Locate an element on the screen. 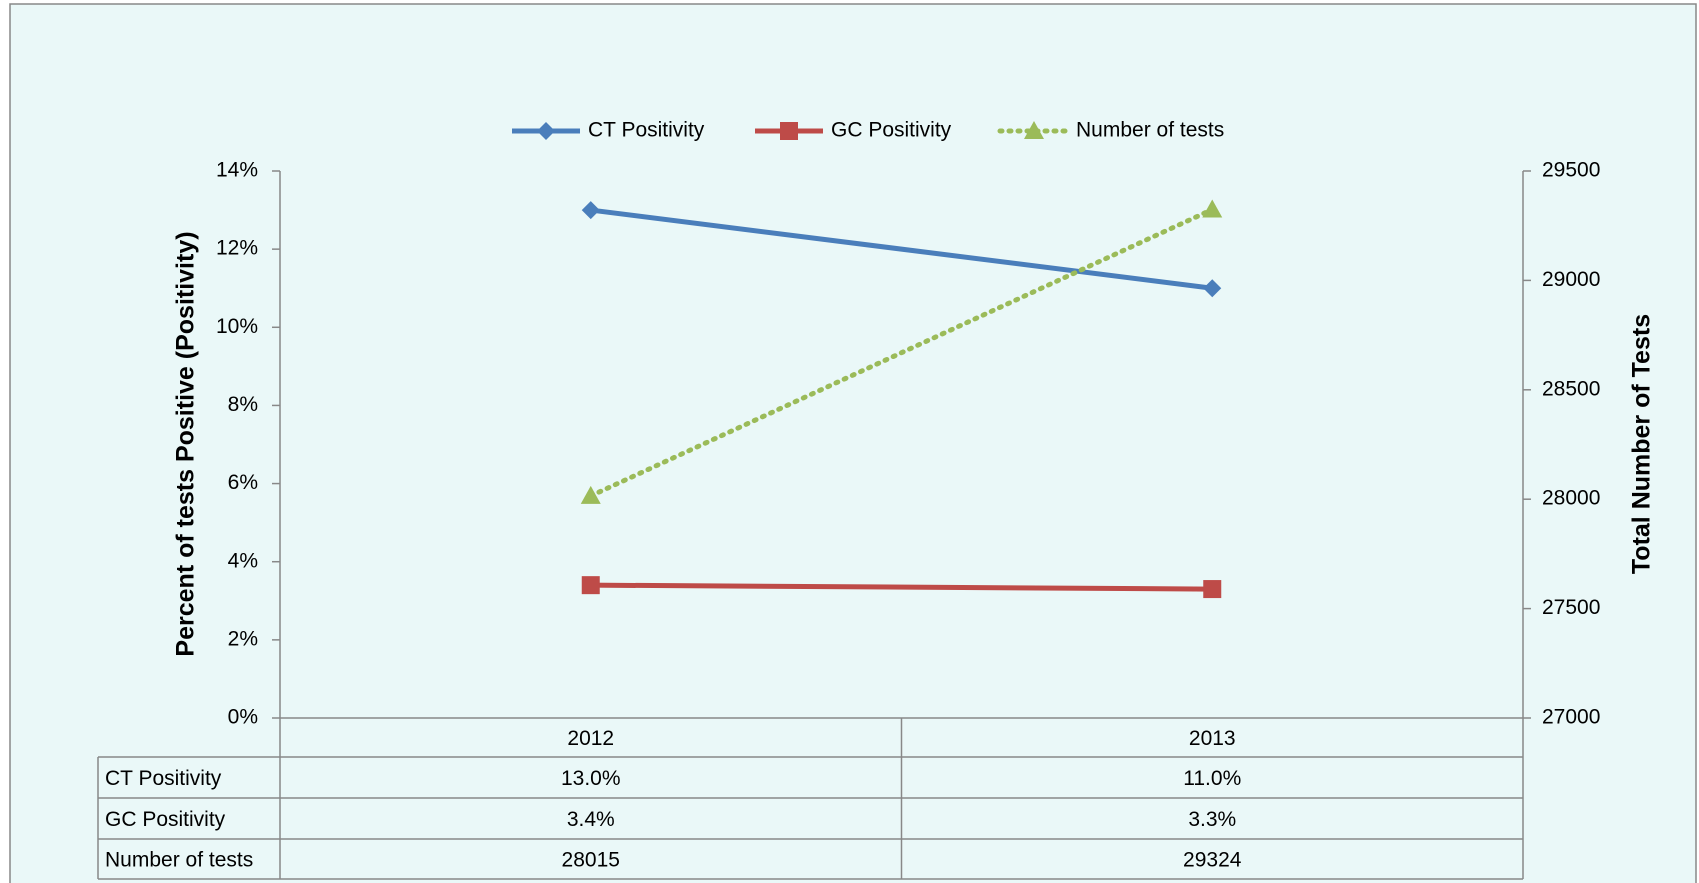 This screenshot has height=883, width=1699. y-tick-label: 8% is located at coordinates (243, 404).